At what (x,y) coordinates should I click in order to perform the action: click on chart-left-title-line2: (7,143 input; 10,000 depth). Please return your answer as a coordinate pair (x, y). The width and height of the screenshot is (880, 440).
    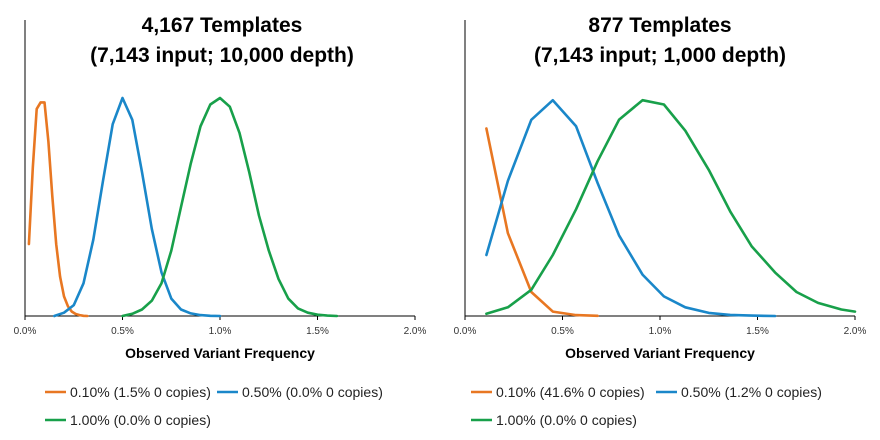
    Looking at the image, I should click on (222, 55).